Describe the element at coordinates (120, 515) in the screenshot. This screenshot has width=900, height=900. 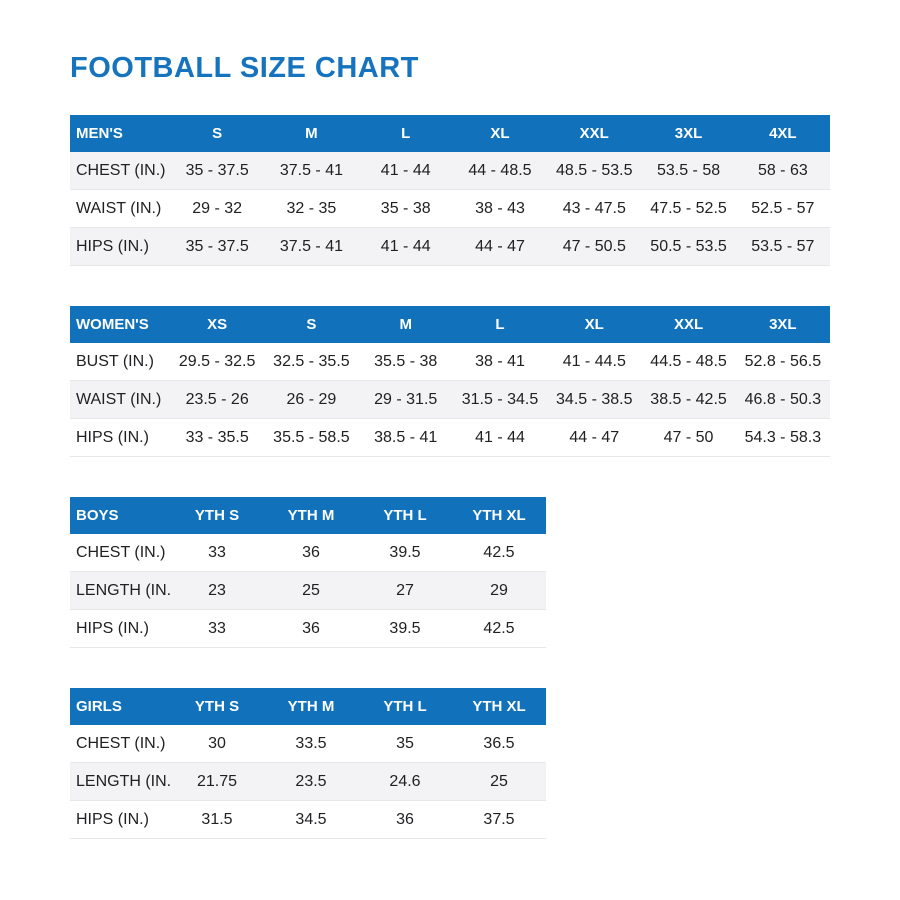
I see `boys-table-title-cell: BOYS` at that location.